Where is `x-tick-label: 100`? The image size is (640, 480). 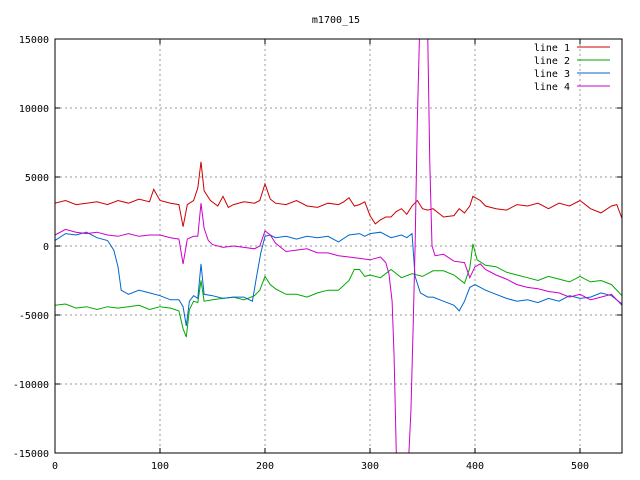
x-tick-label: 100 is located at coordinates (160, 466).